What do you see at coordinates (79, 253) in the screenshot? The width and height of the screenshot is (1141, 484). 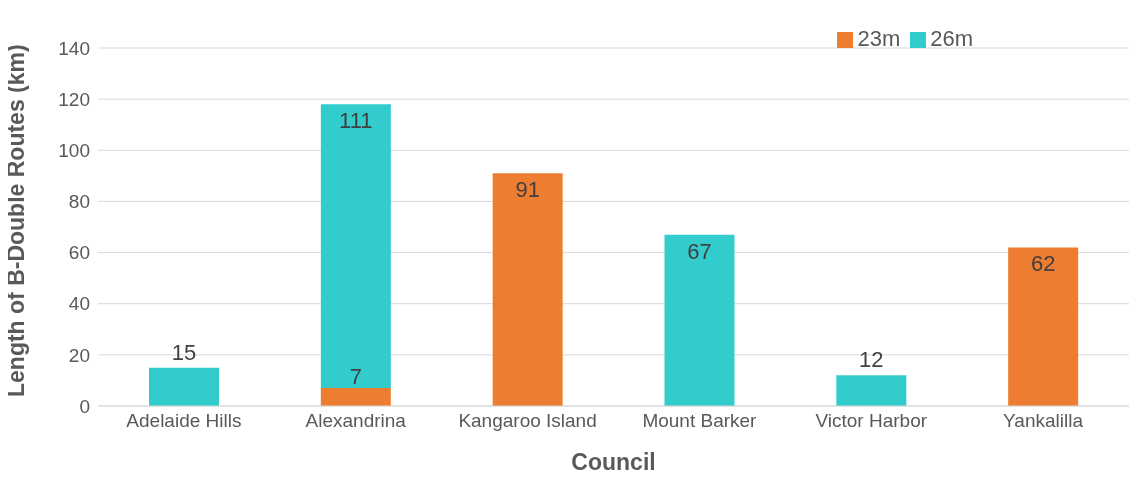 I see `y-tick-label: 60` at bounding box center [79, 253].